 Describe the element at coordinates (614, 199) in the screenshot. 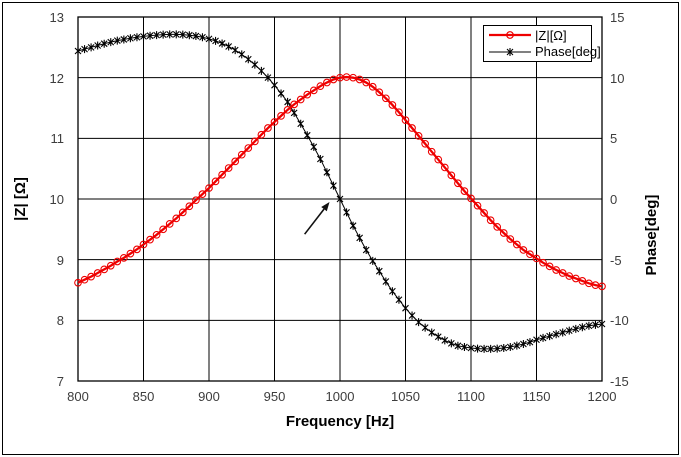

I see `y-right-tick-label: 0` at that location.